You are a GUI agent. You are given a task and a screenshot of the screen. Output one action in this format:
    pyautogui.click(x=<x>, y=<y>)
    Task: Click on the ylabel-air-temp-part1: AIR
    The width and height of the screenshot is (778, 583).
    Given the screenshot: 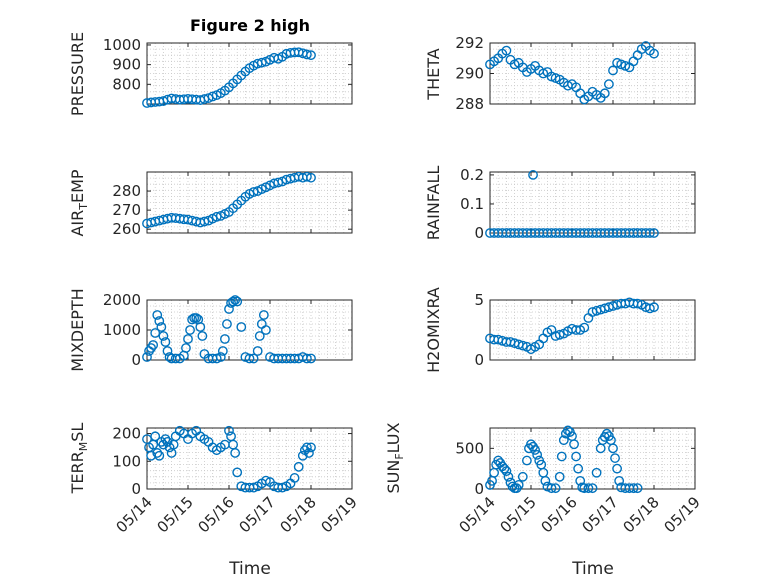 What is the action you would take?
    pyautogui.click(x=77, y=223)
    